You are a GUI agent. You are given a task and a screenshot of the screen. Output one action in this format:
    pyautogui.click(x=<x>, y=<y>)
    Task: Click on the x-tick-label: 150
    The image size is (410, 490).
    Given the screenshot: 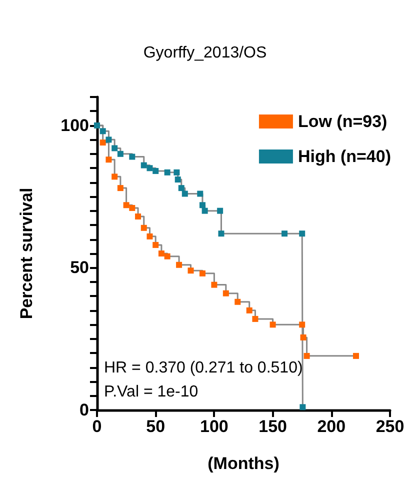 What is the action you would take?
    pyautogui.click(x=272, y=426)
    